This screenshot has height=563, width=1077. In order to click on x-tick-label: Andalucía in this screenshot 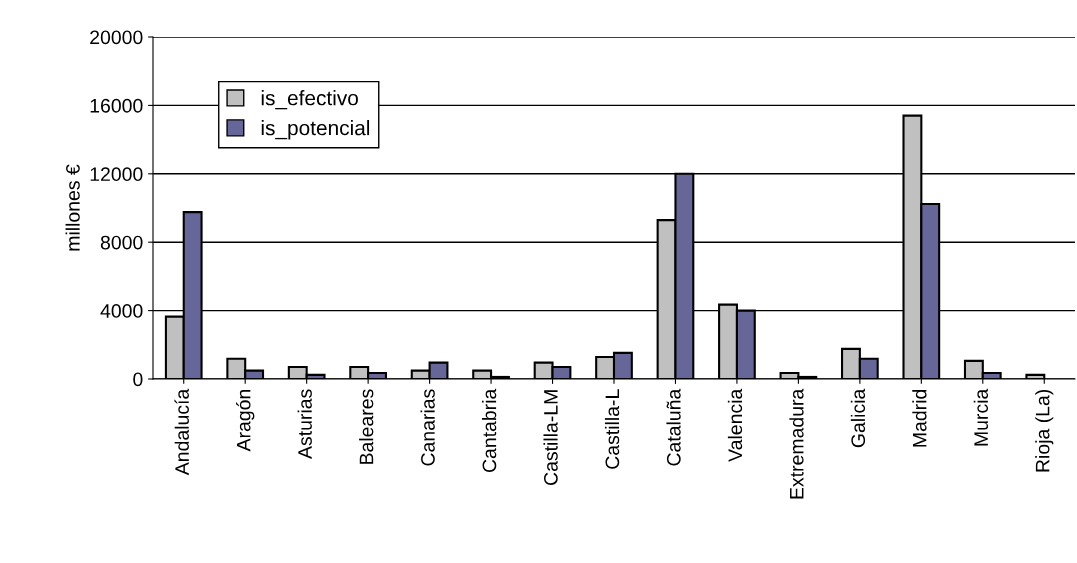, I will do `click(181, 432)`.